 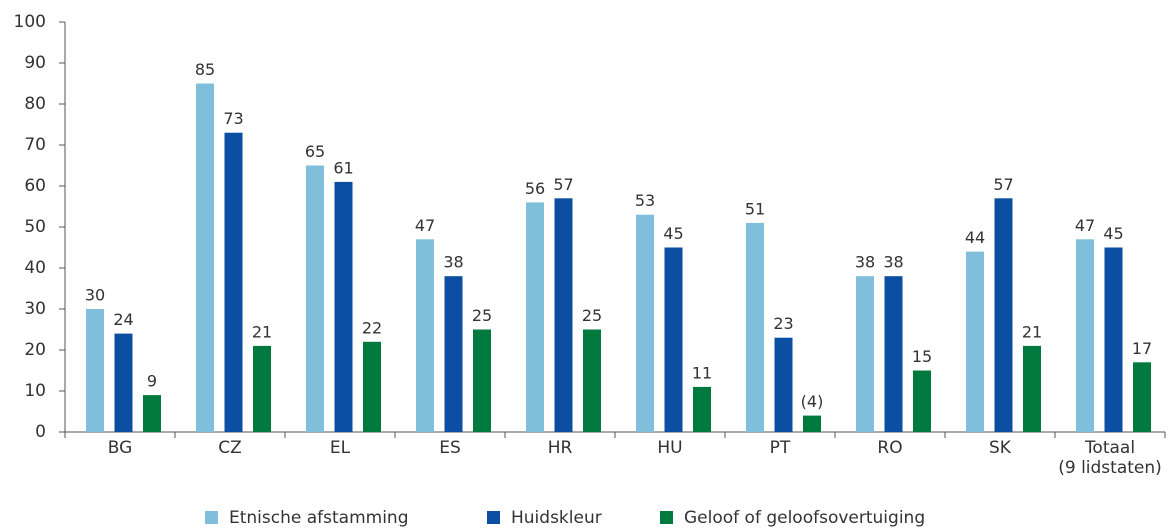 I want to click on y-tick-label: 90, so click(x=35, y=63).